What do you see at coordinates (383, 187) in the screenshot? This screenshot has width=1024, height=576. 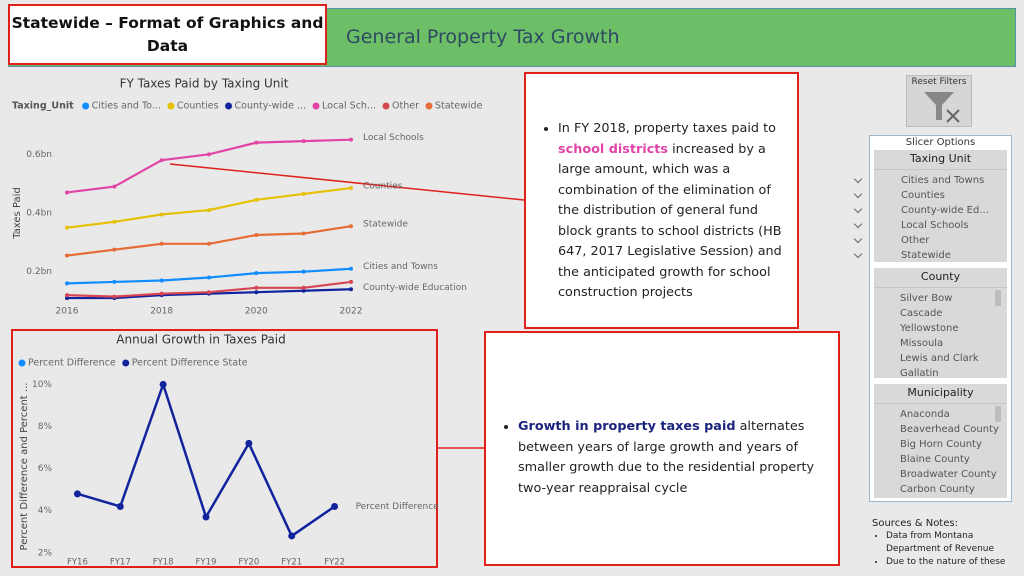 I see `end-label: Counties` at bounding box center [383, 187].